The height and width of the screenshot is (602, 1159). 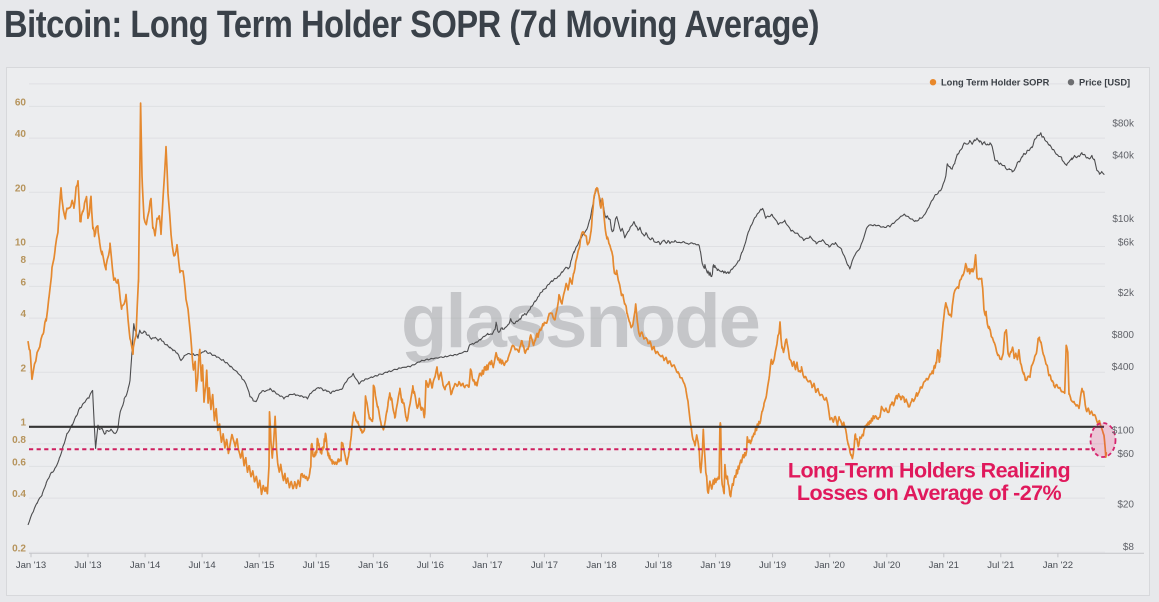 I want to click on svg-text: Jul '21, so click(x=1000, y=565).